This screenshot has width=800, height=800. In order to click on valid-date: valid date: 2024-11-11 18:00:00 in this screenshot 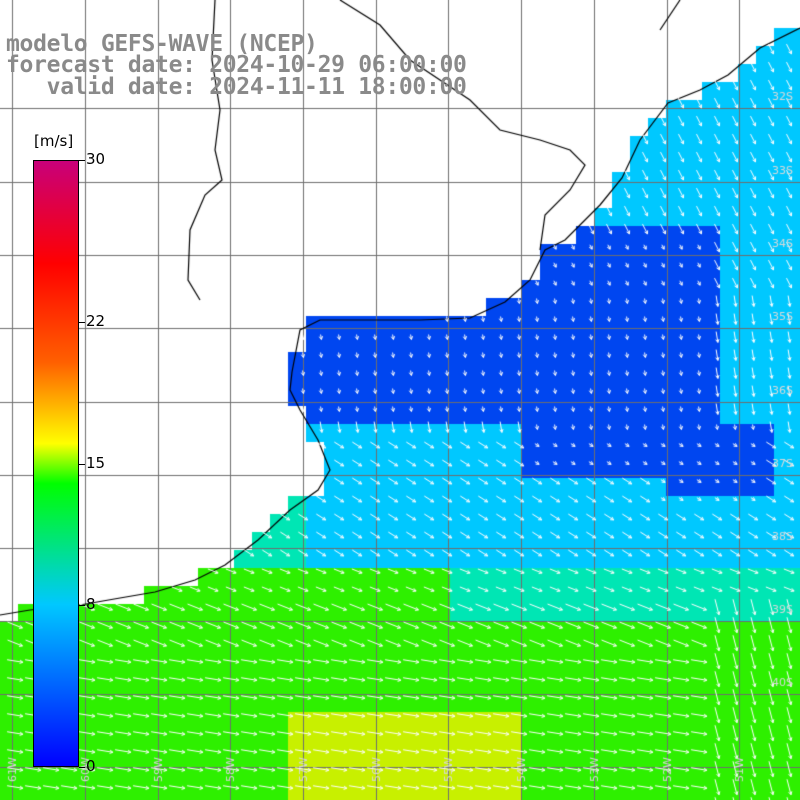, I will do `click(236, 87)`.